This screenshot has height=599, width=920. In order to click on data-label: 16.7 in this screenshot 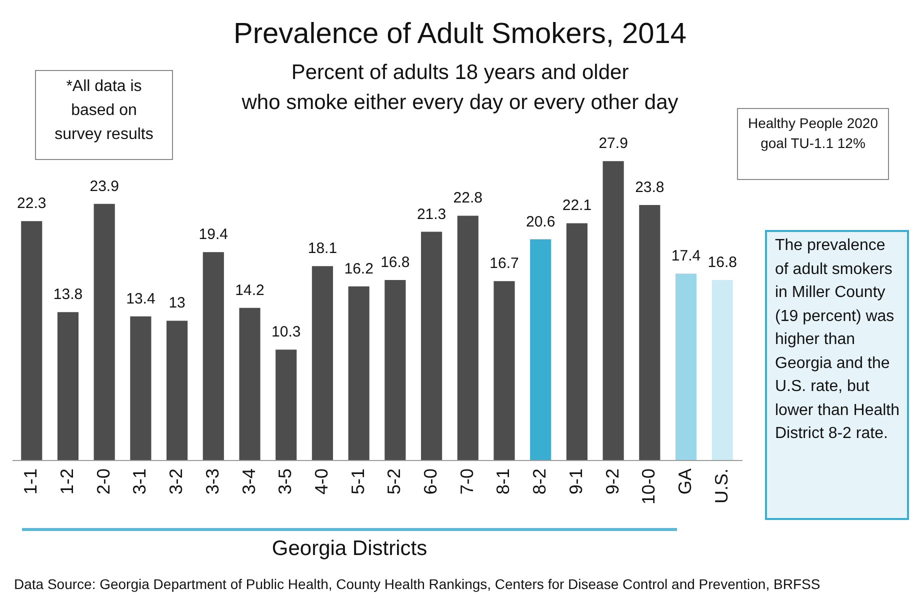, I will do `click(504, 263)`.